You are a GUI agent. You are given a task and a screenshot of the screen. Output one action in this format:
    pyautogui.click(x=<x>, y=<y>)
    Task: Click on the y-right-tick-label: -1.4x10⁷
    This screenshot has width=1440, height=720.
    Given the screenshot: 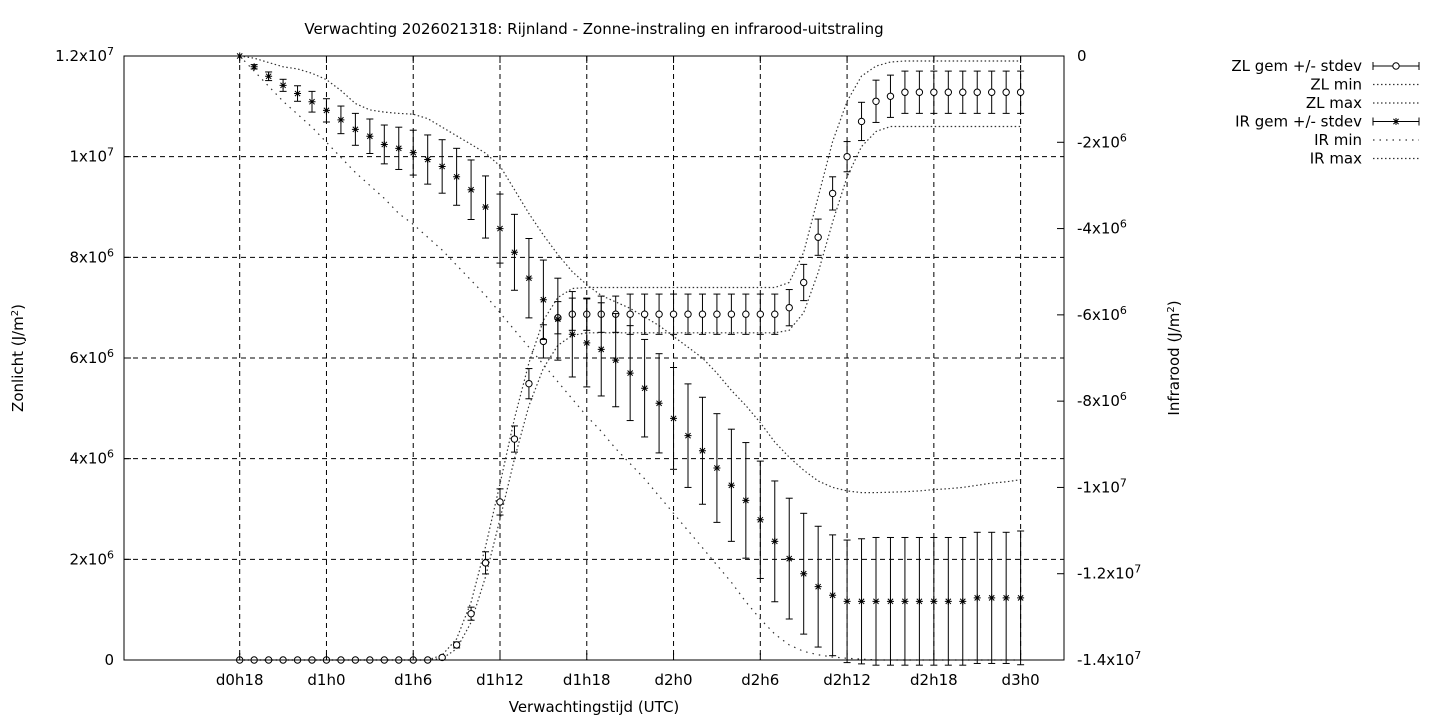 What is the action you would take?
    pyautogui.click(x=1109, y=659)
    